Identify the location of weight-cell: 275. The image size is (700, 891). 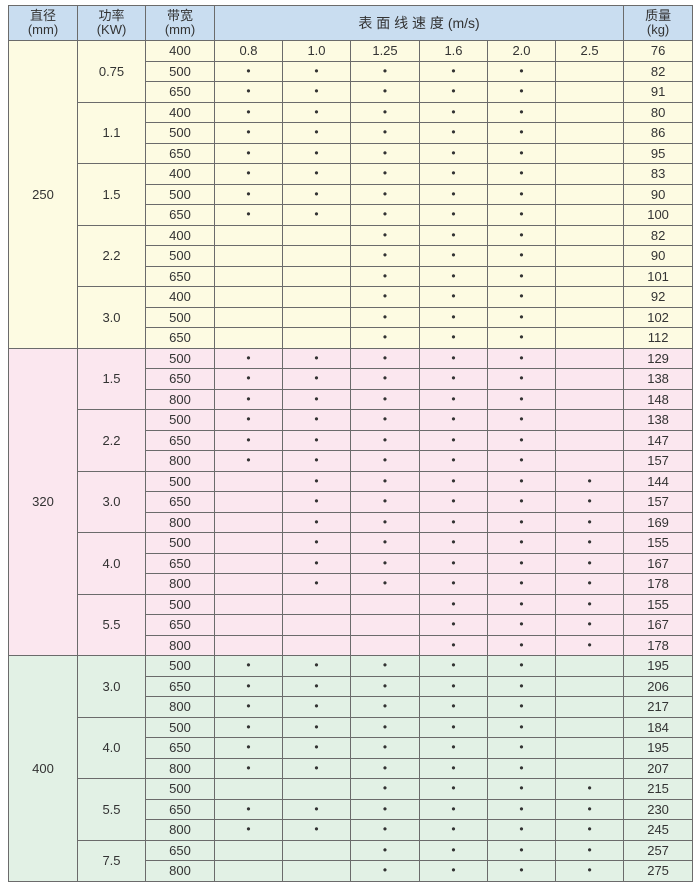
(658, 871).